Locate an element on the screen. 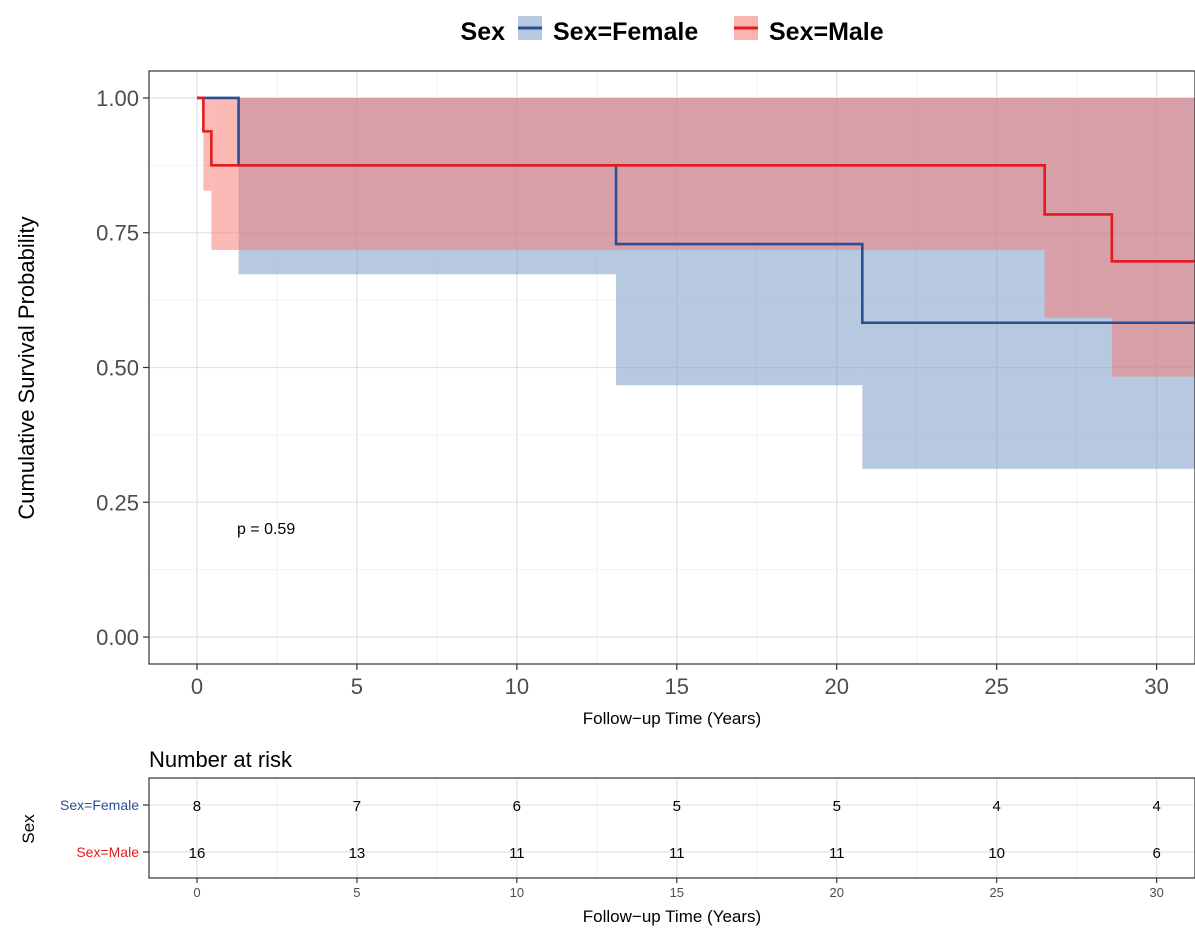  risk-table-title: Number at risk is located at coordinates (221, 759).